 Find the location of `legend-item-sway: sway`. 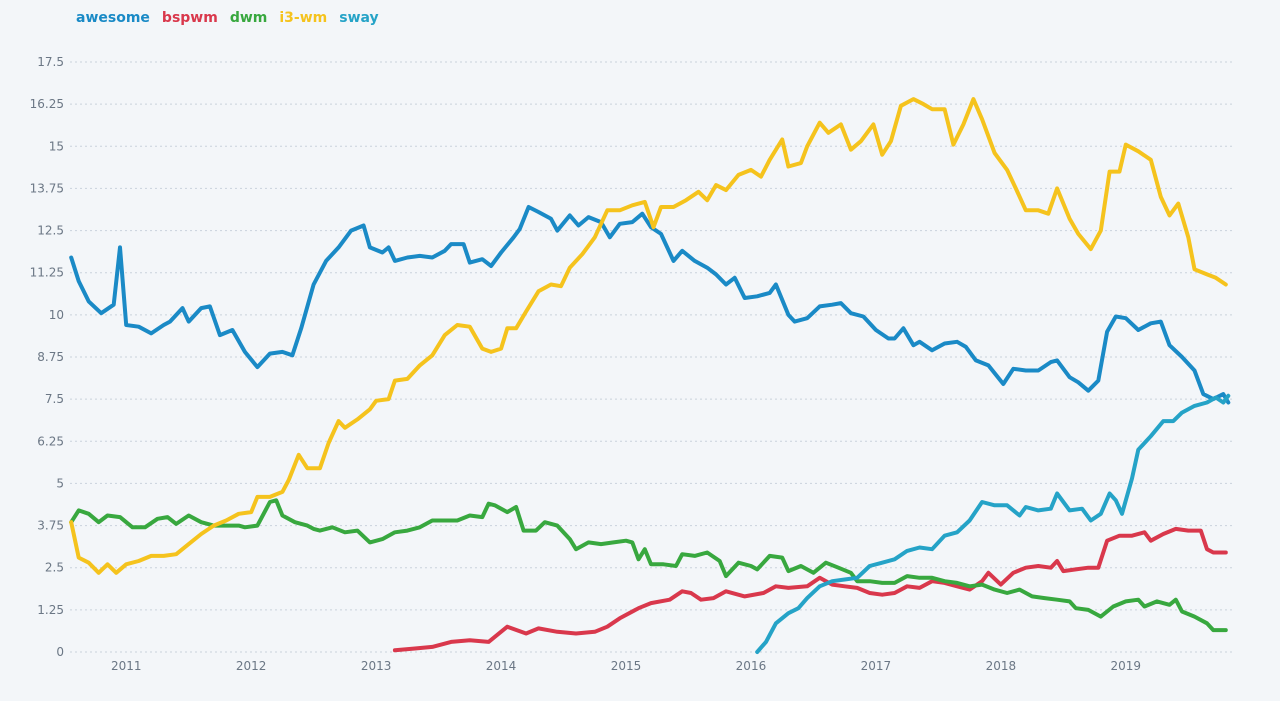

legend-item-sway: sway is located at coordinates (359, 18).